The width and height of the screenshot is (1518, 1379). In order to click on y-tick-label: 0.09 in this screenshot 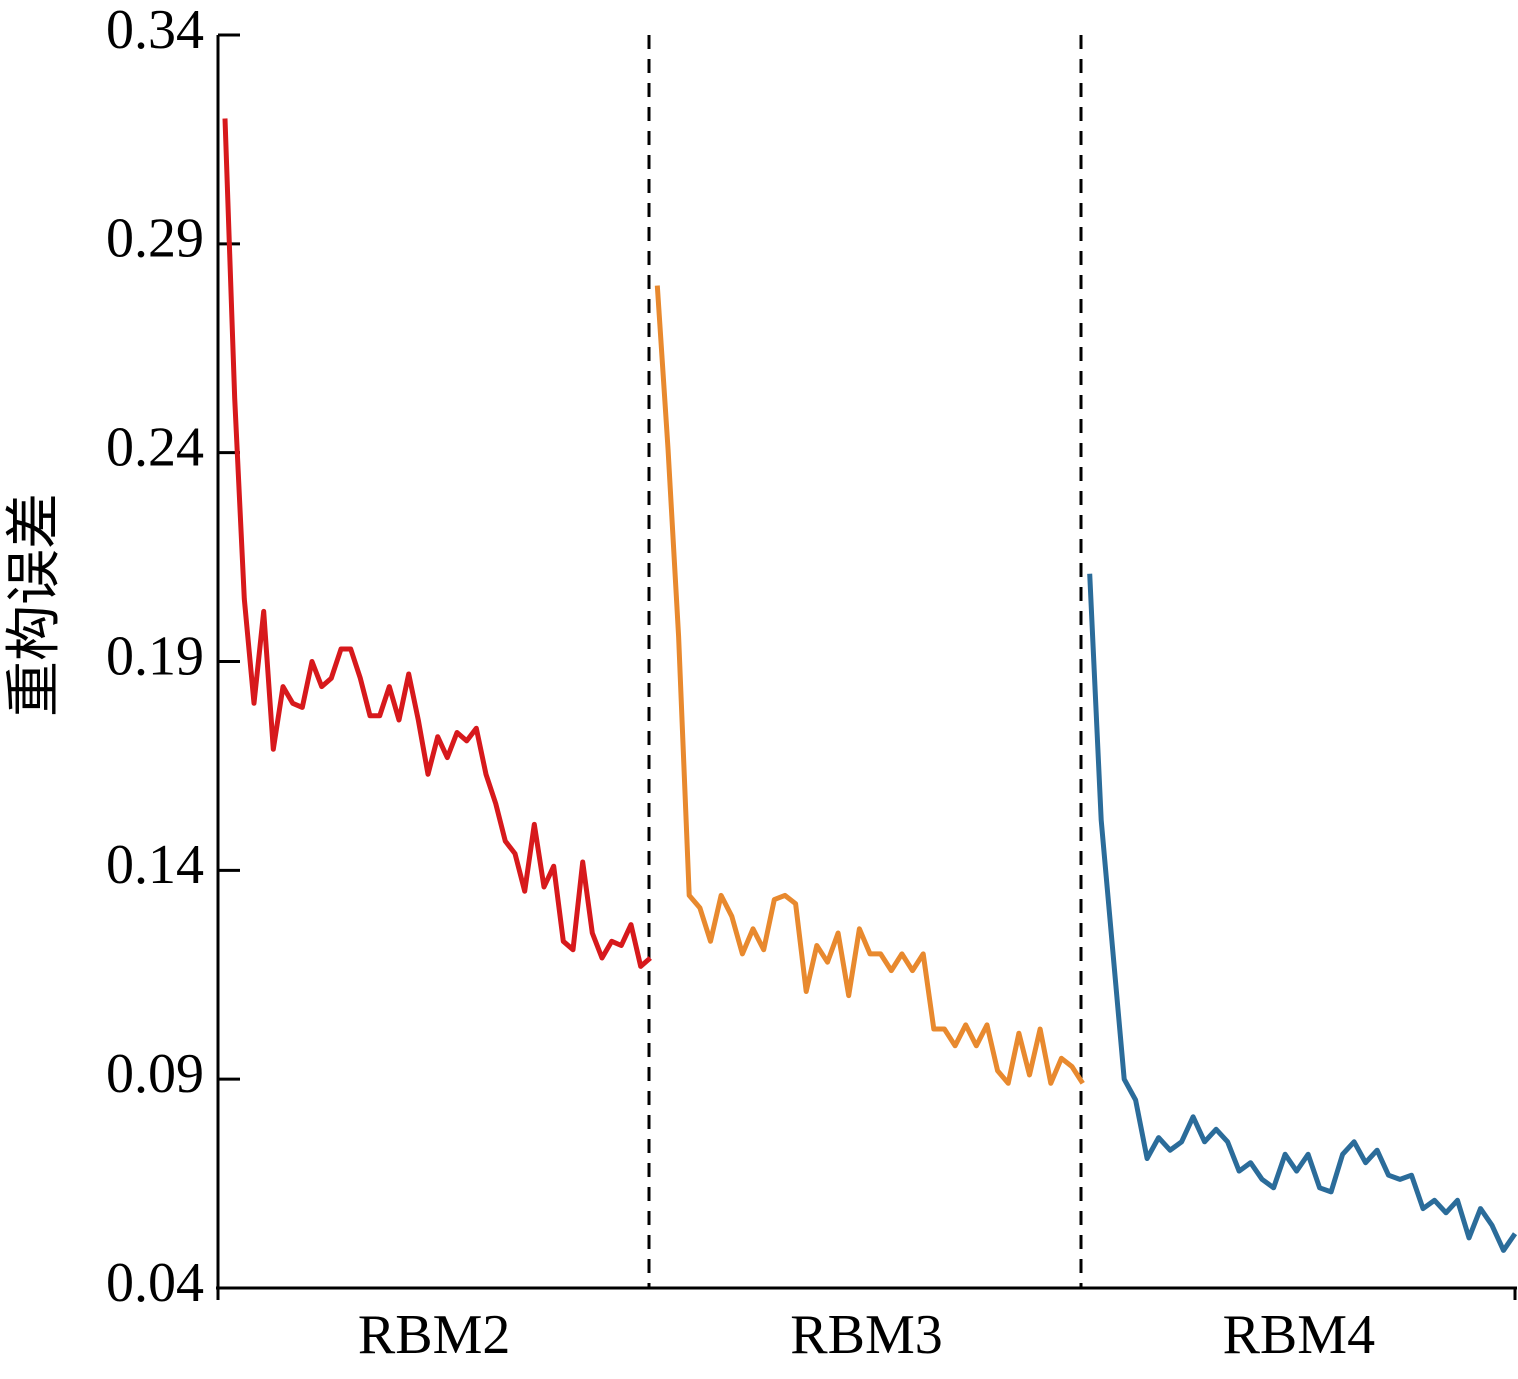, I will do `click(155, 1074)`.